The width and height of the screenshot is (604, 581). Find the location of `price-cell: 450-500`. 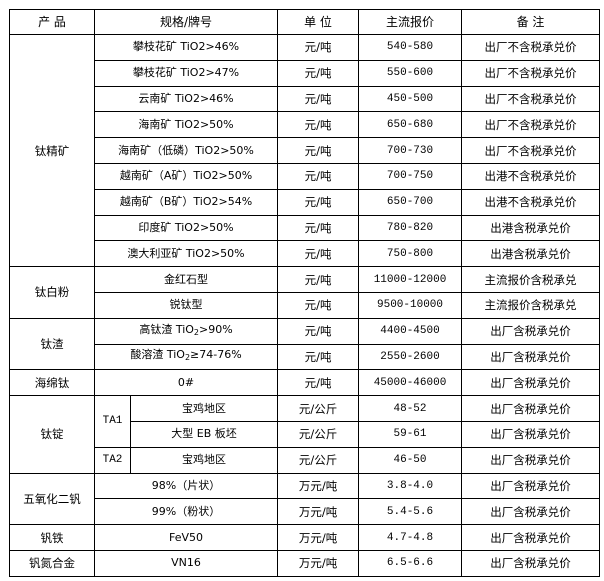

price-cell: 450-500 is located at coordinates (410, 99).